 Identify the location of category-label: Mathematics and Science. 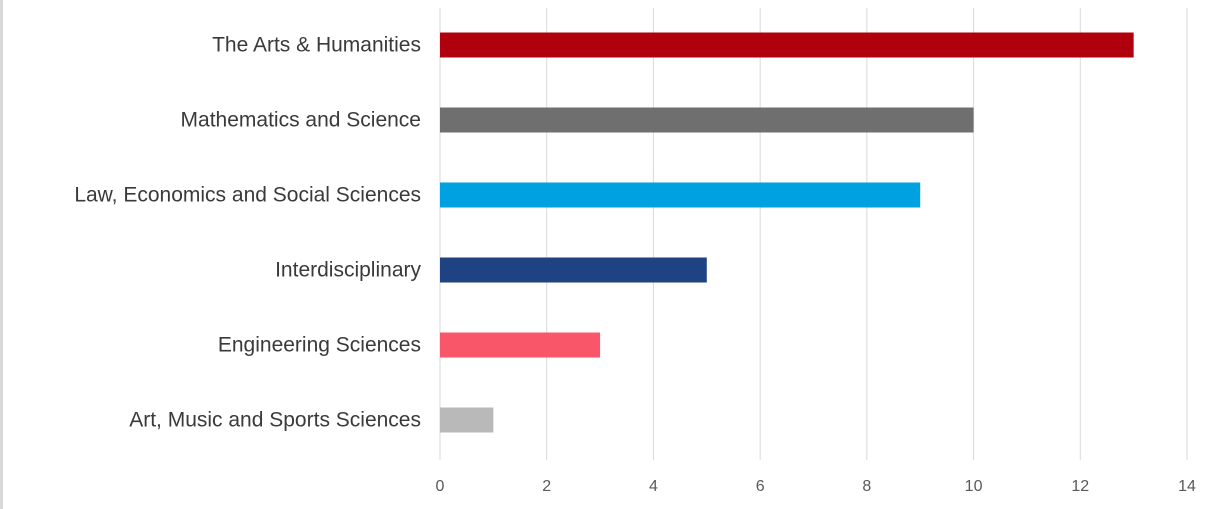
(301, 120).